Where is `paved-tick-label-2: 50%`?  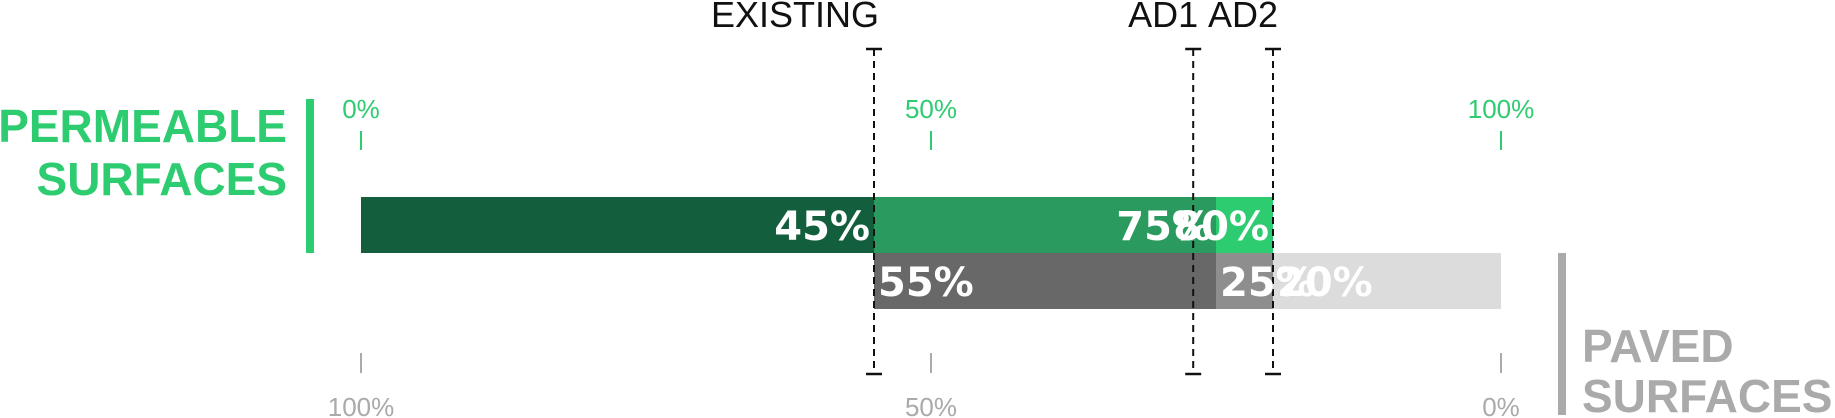
paved-tick-label-2: 50% is located at coordinates (931, 405).